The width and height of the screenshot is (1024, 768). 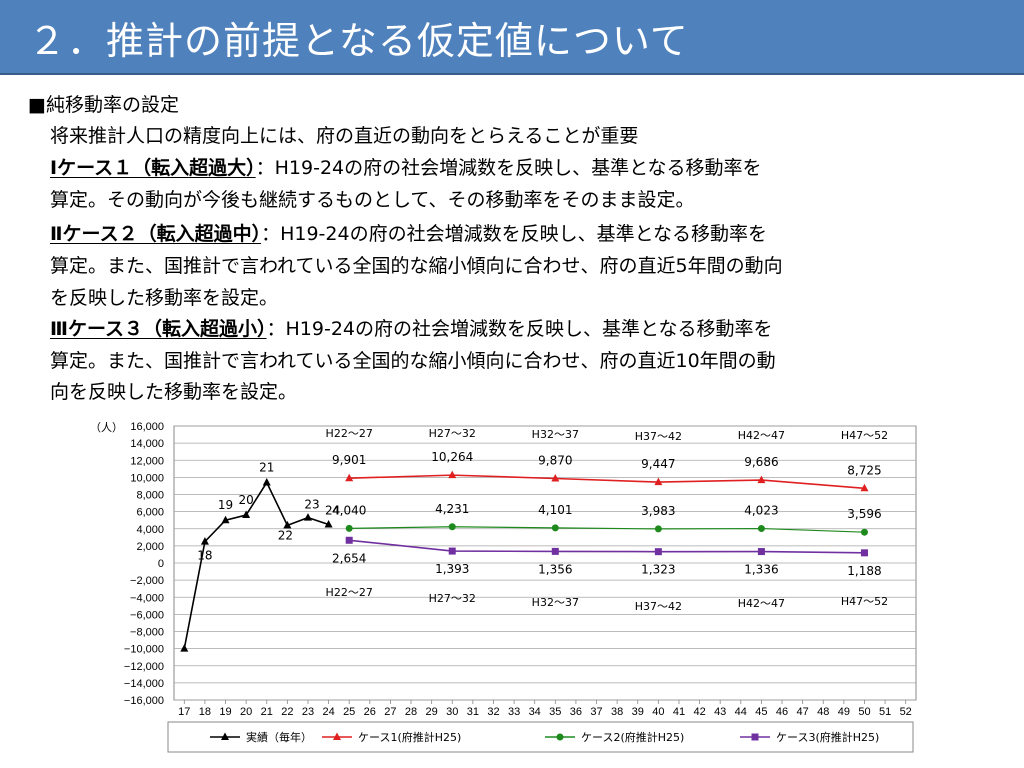 What do you see at coordinates (519, 329) in the screenshot?
I see `case3-text-1: ：H19-24の府の社会増減数を反映し、基準となる移動率を` at bounding box center [519, 329].